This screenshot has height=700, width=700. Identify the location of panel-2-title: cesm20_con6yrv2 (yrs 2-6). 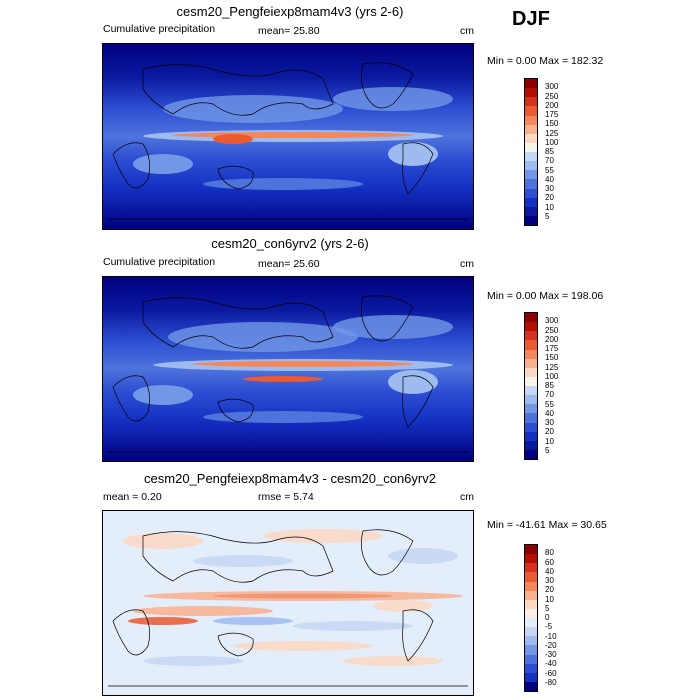
(290, 243).